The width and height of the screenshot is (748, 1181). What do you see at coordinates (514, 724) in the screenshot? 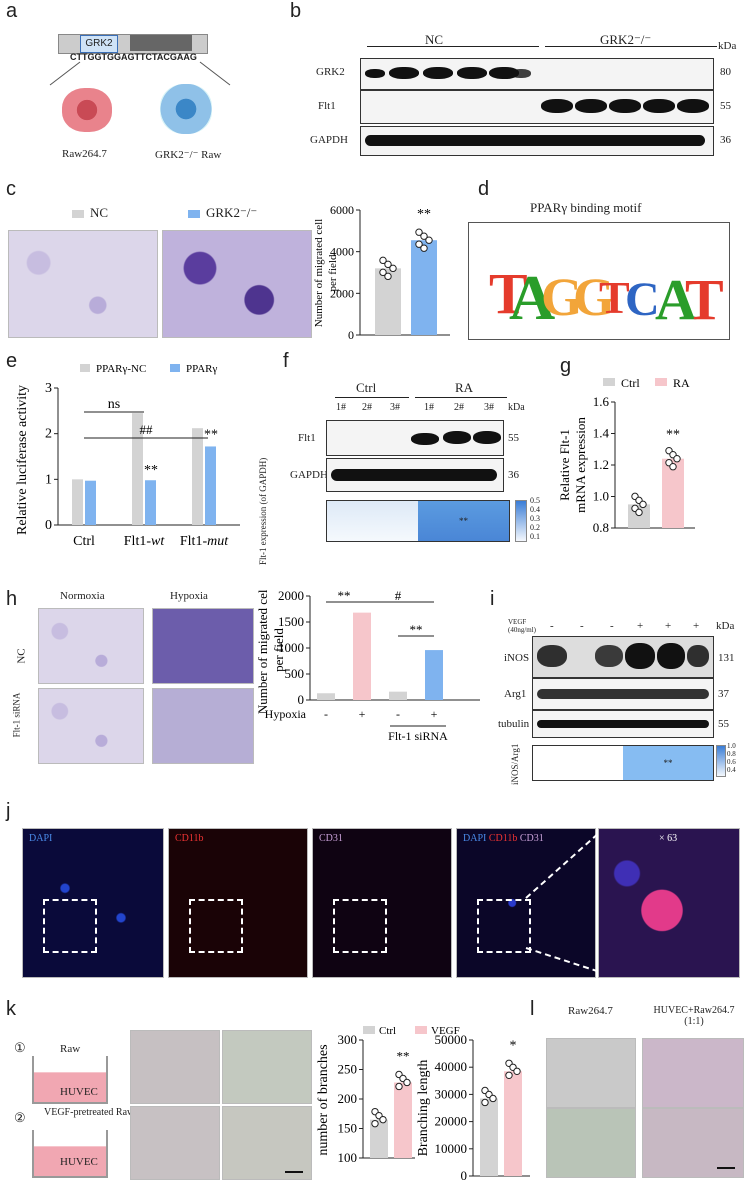
I see `row-label-tubulin: tubulin` at bounding box center [514, 724].